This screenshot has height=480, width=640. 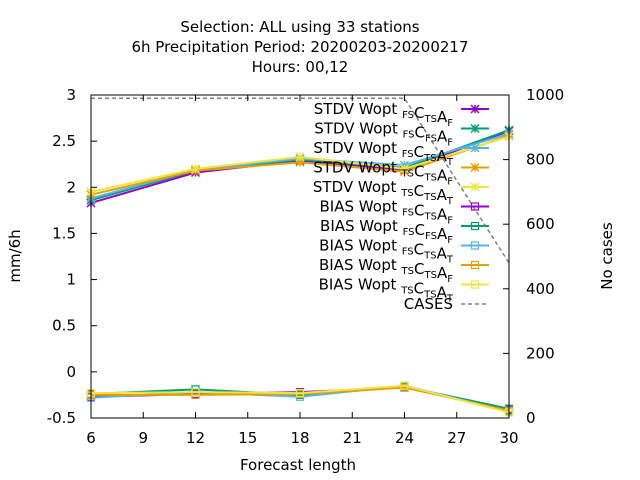 What do you see at coordinates (64, 141) in the screenshot?
I see `y-tick-label: 2.5` at bounding box center [64, 141].